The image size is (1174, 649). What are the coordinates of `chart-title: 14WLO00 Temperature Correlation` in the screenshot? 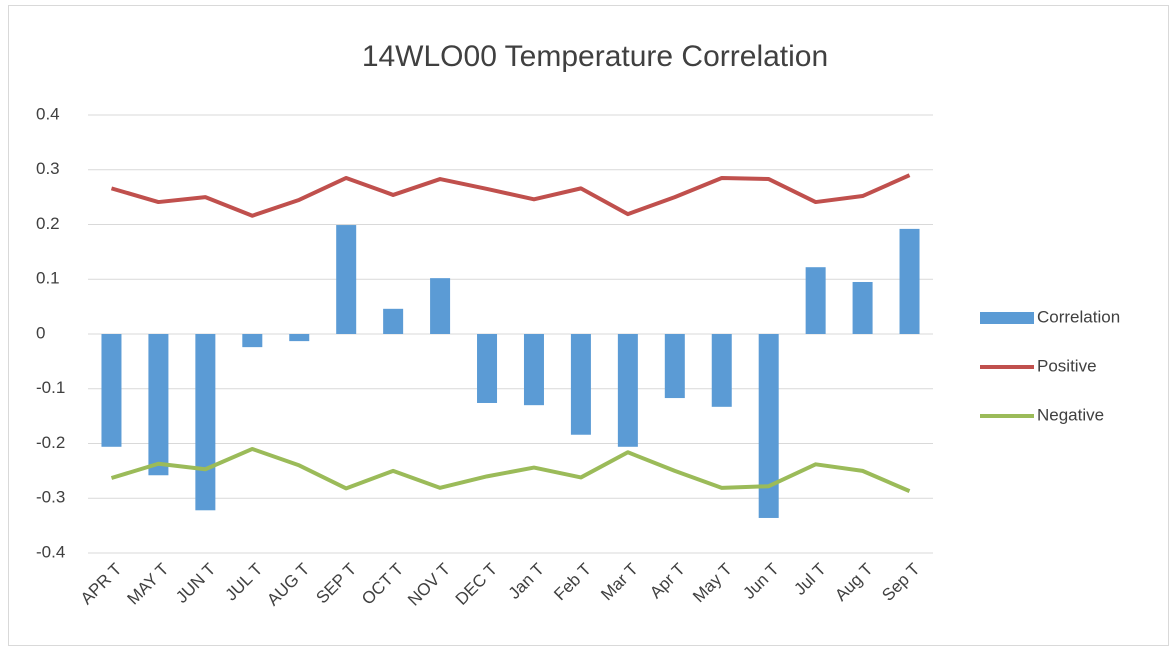 It's located at (595, 56).